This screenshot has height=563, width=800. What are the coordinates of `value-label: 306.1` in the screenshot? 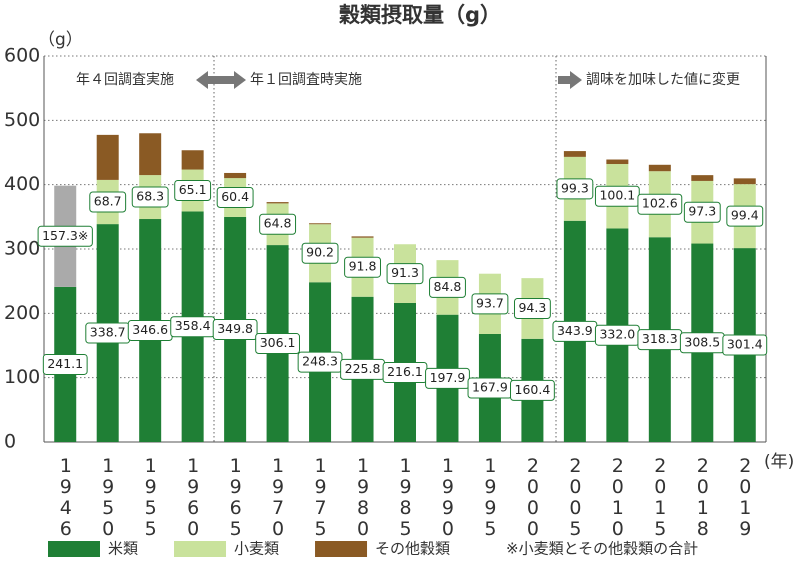 It's located at (277, 344).